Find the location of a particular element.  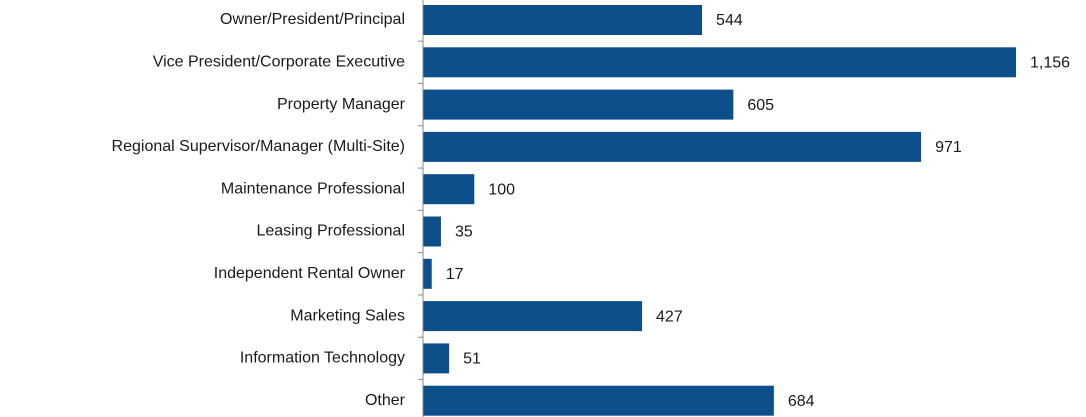

category-label: Vice President/Corporate Executive is located at coordinates (279, 62).